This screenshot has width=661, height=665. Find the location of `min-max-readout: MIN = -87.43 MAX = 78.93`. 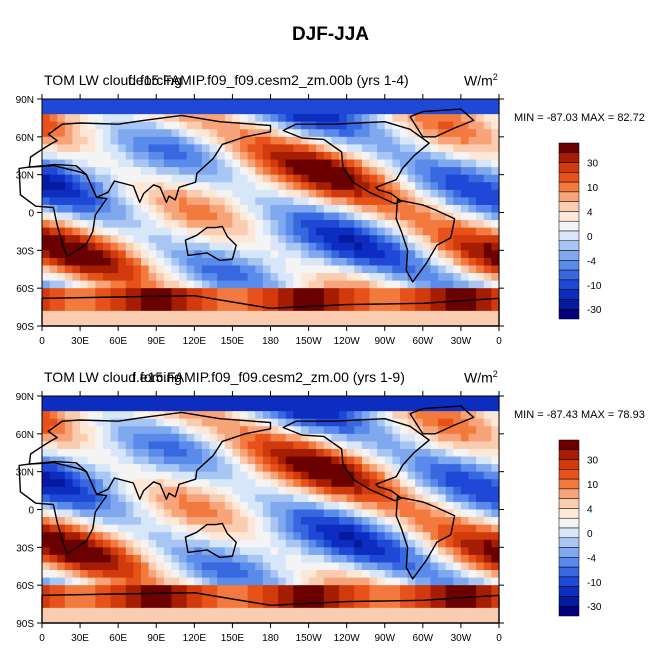

min-max-readout: MIN = -87.43 MAX = 78.93 is located at coordinates (579, 415).